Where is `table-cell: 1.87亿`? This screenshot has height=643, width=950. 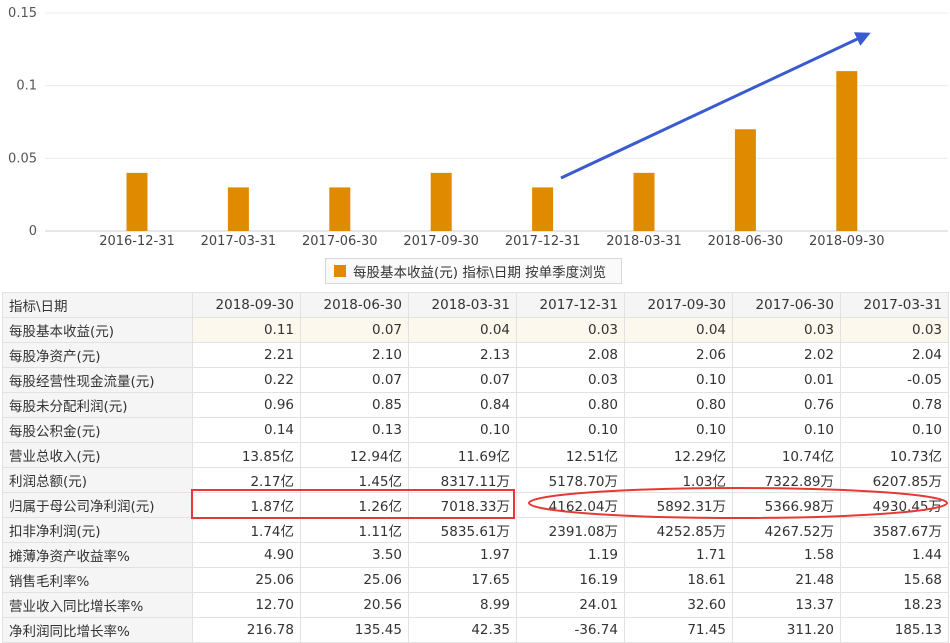
table-cell: 1.87亿 is located at coordinates (246, 505).